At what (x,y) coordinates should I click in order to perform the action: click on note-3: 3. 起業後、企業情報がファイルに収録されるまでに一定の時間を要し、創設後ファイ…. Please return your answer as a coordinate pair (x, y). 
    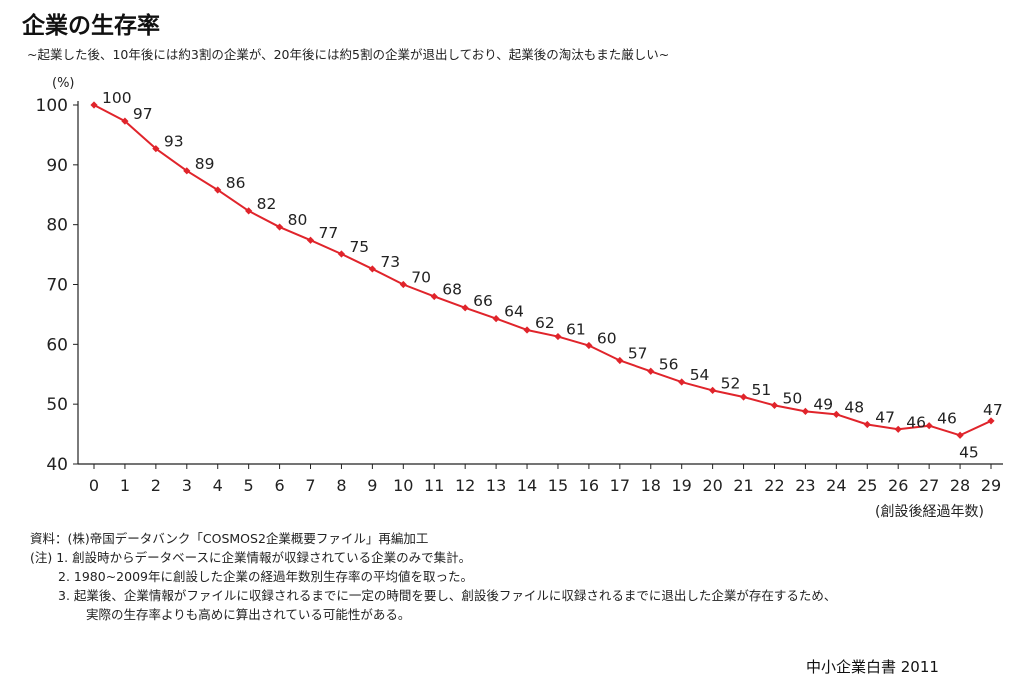
    Looking at the image, I should click on (447, 595).